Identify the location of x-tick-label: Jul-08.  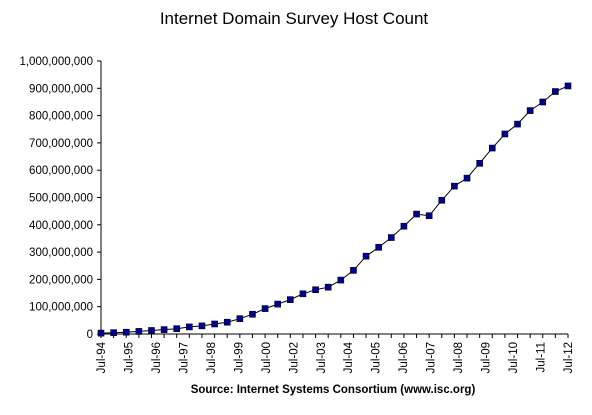
(459, 357).